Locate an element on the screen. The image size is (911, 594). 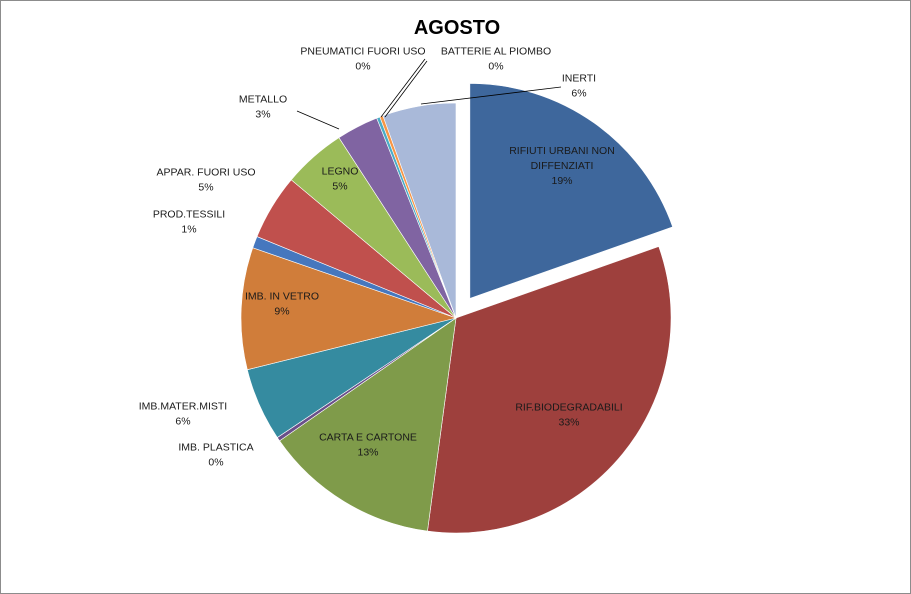
data-label-percent-1: 33% is located at coordinates (568, 422).